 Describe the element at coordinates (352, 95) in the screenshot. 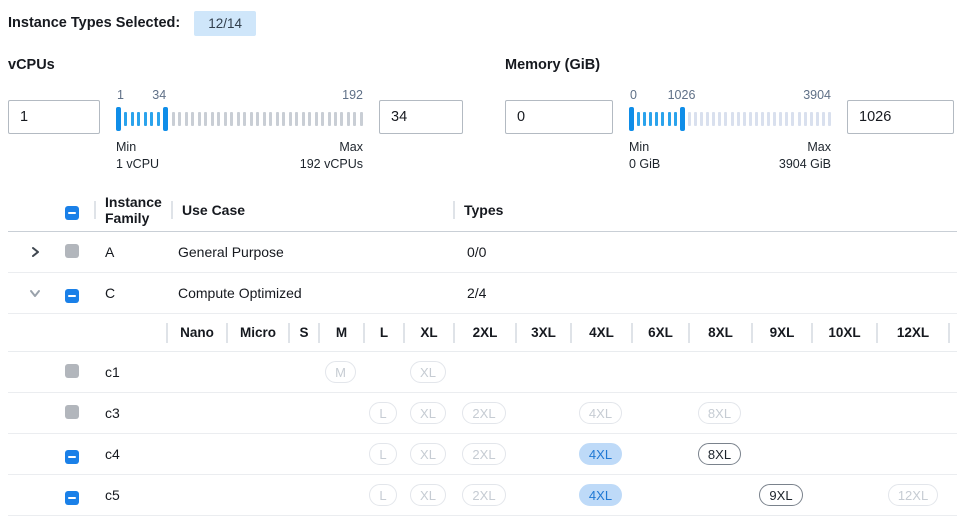

I see `vcpus-scale-high: 192` at that location.